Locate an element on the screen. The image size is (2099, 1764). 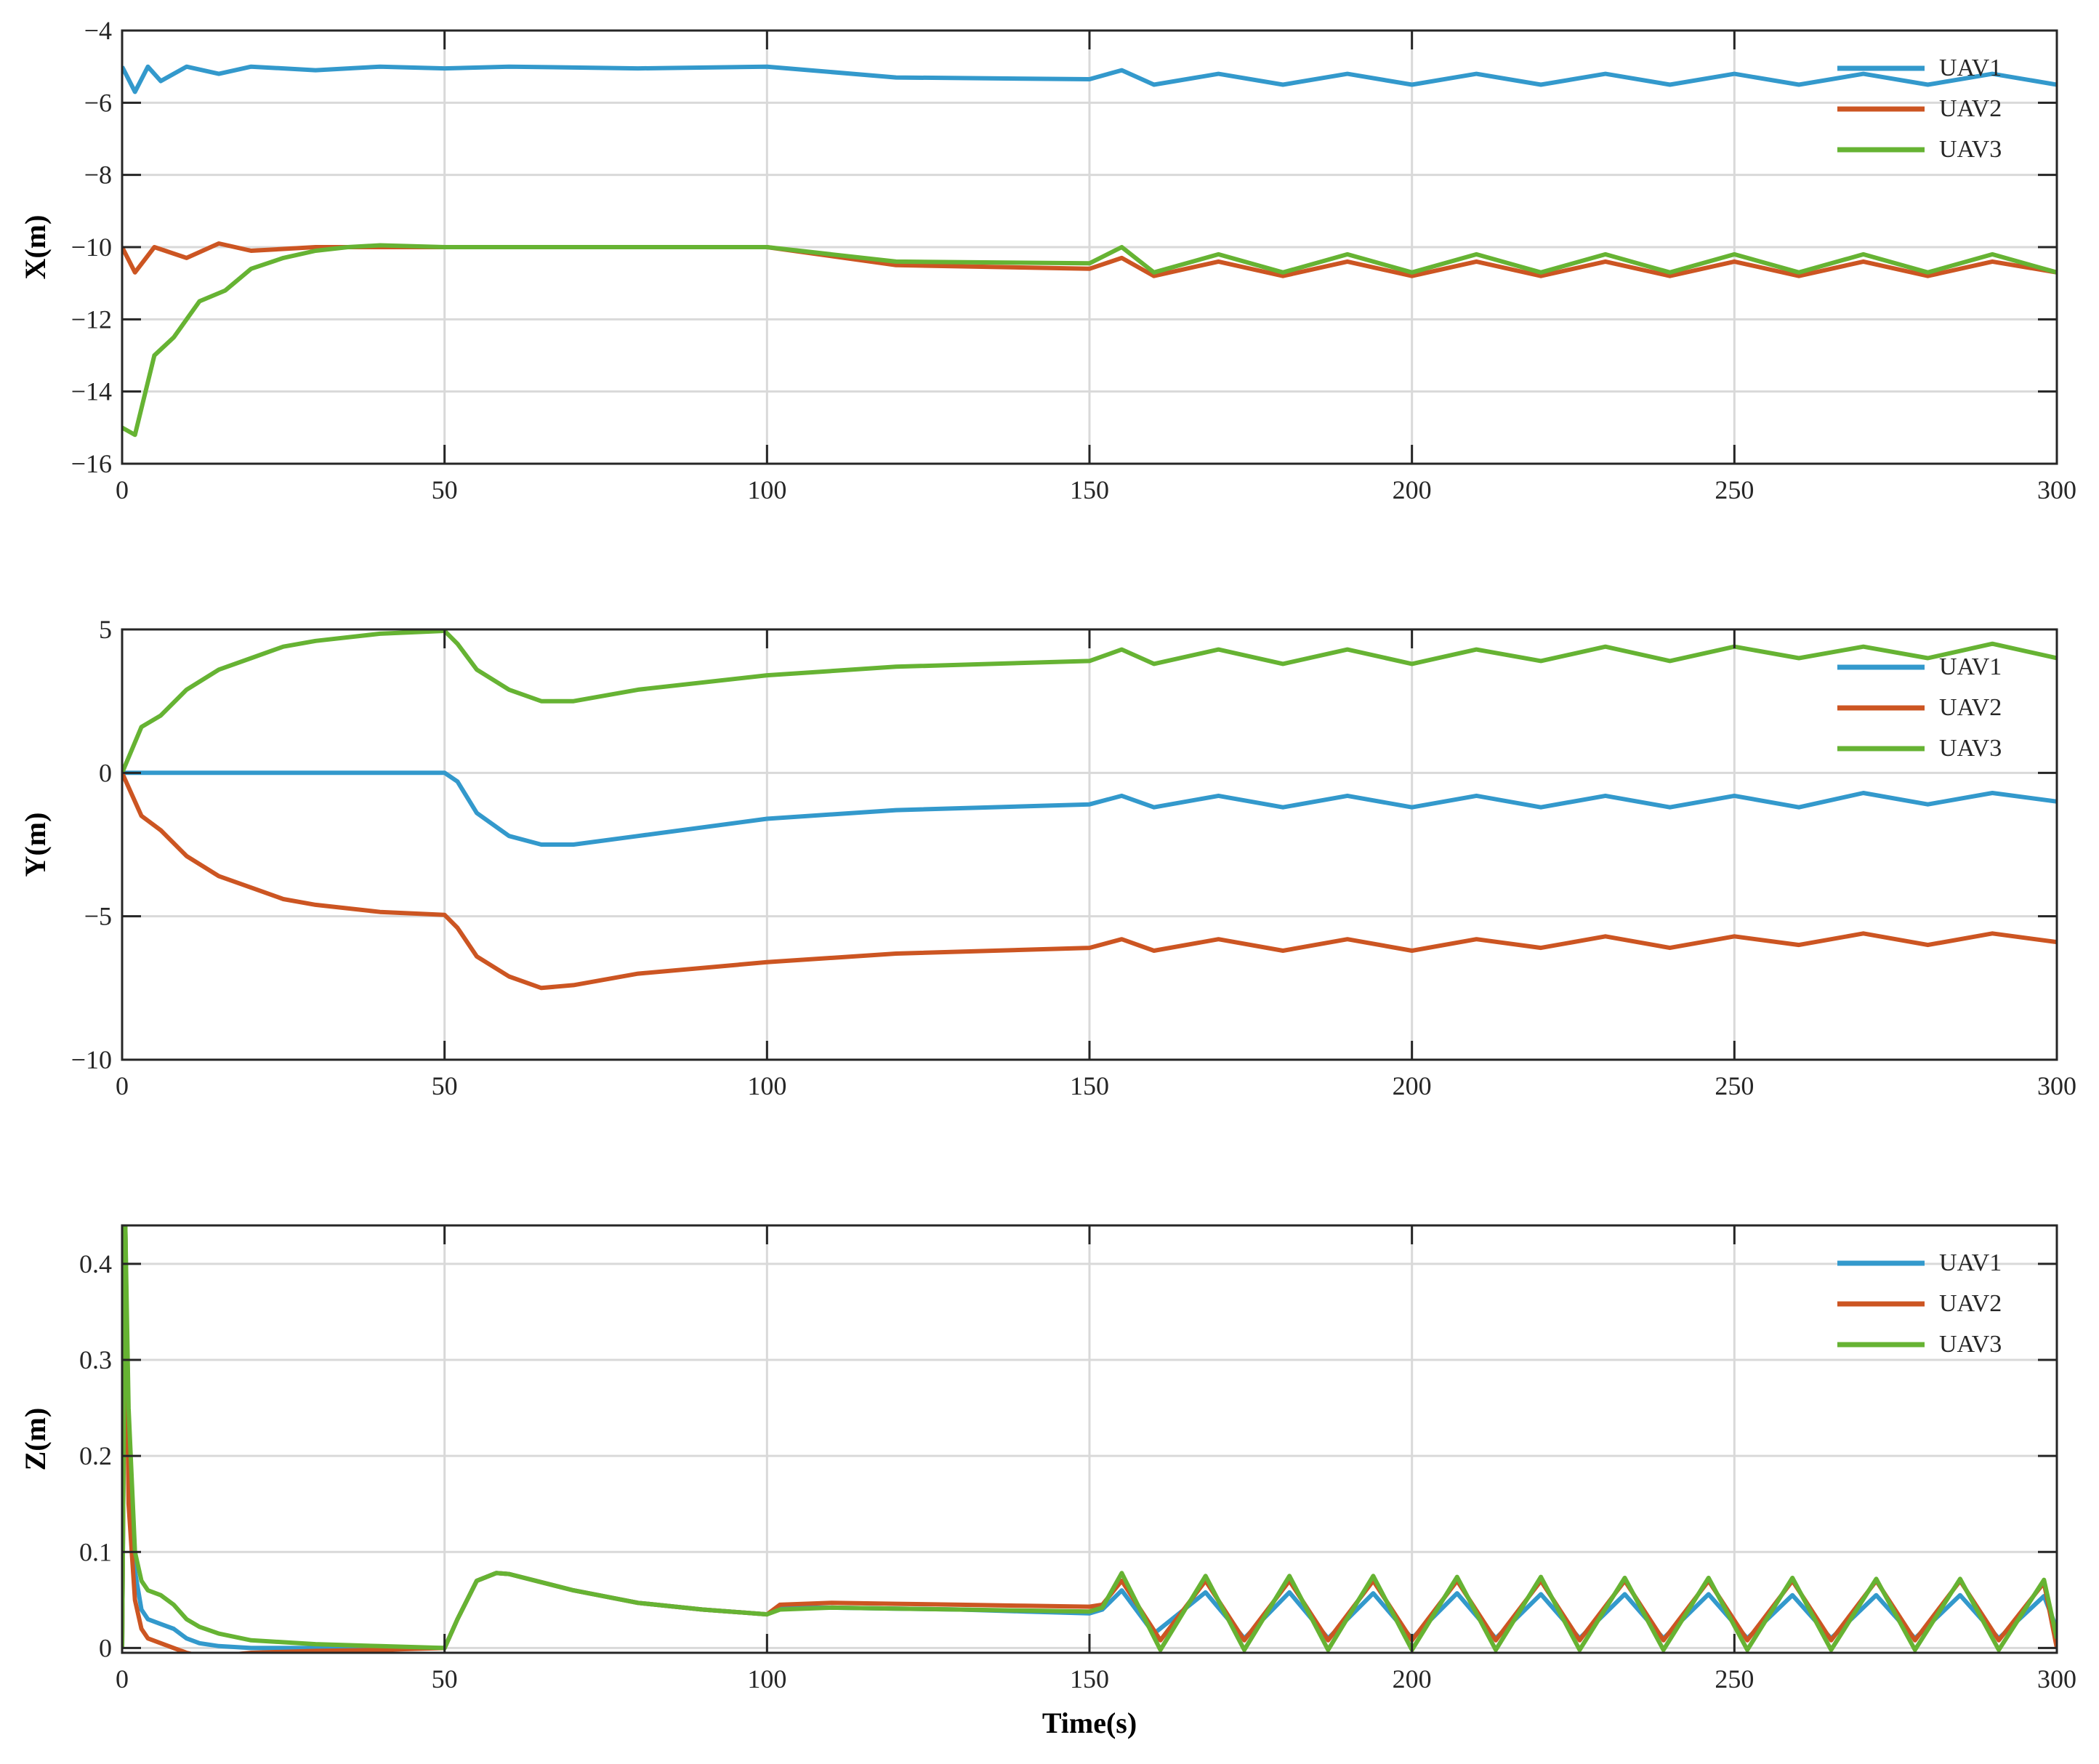
y-axis-label: Y(m) is located at coordinates (35, 845).